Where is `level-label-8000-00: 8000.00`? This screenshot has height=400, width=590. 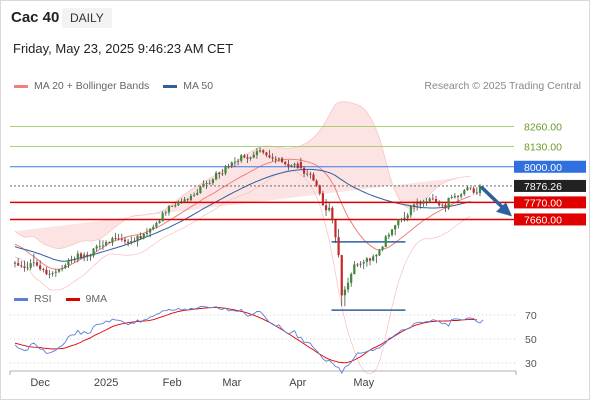
level-label-8000-00: 8000.00 is located at coordinates (543, 168).